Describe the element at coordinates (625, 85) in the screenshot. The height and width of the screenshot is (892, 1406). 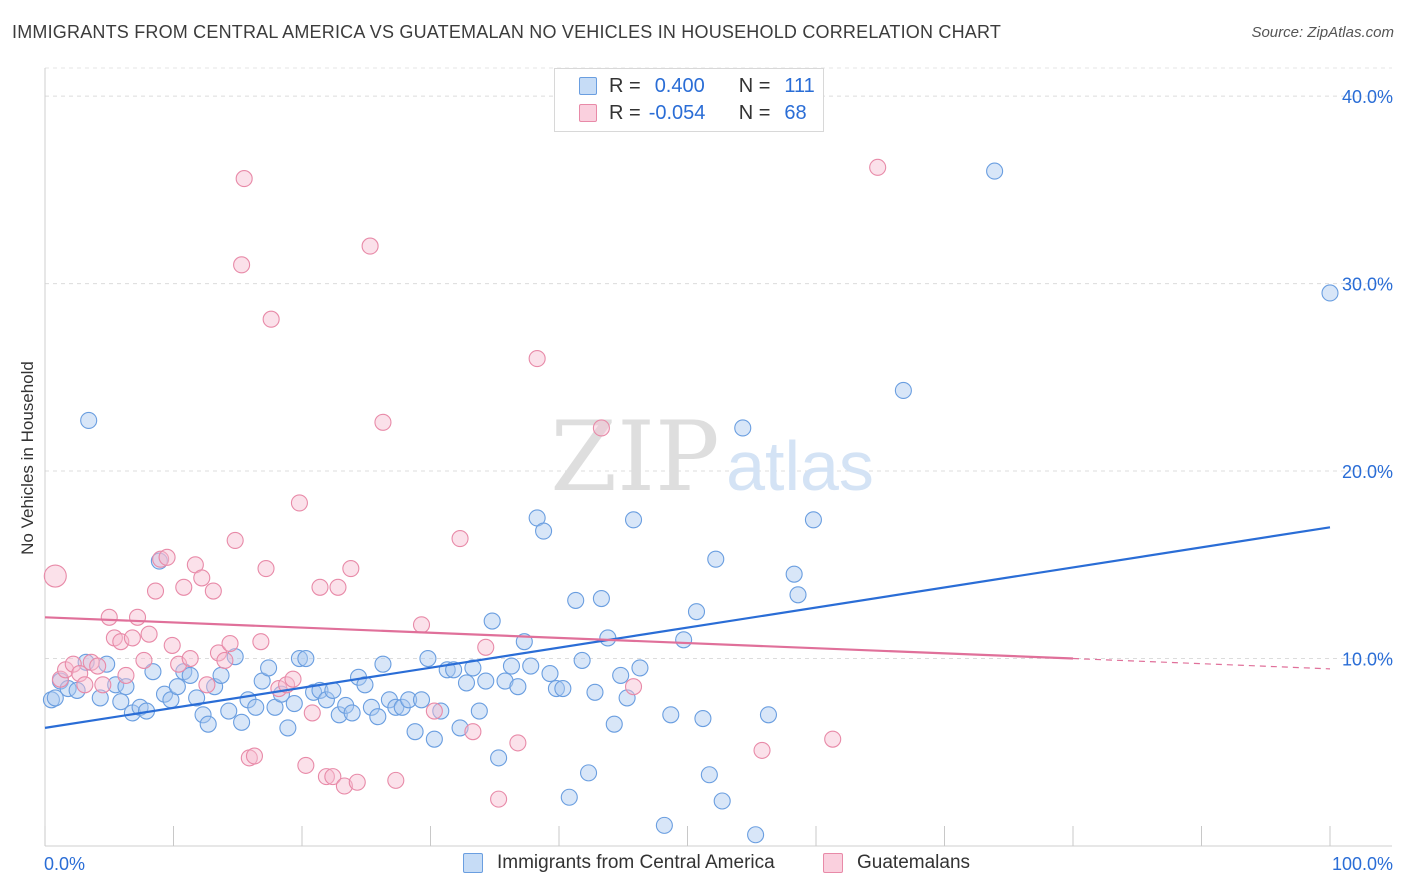
I see `legend-r-label: R =` at that location.